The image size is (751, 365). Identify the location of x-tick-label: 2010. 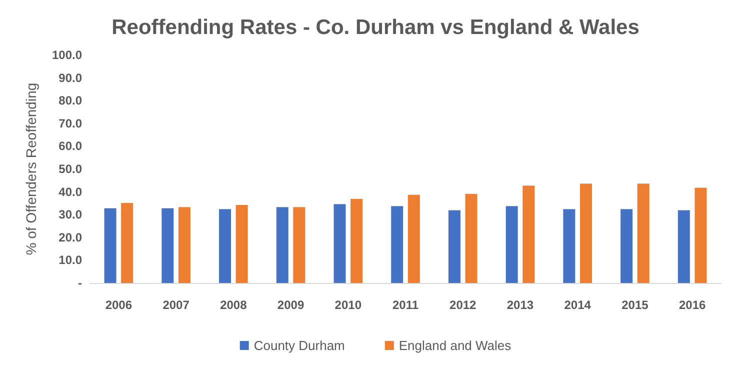
(348, 305).